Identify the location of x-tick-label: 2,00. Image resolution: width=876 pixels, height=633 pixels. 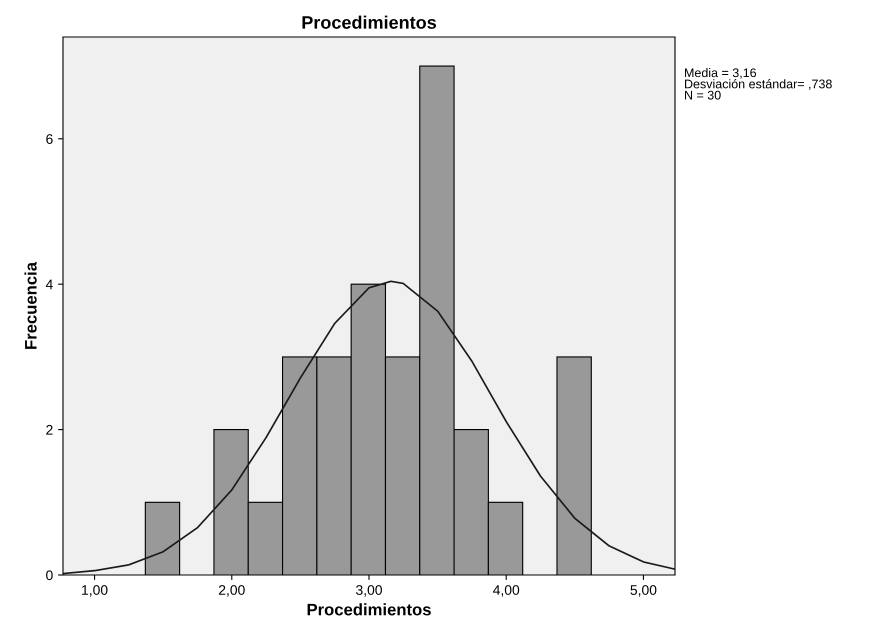
(231, 591).